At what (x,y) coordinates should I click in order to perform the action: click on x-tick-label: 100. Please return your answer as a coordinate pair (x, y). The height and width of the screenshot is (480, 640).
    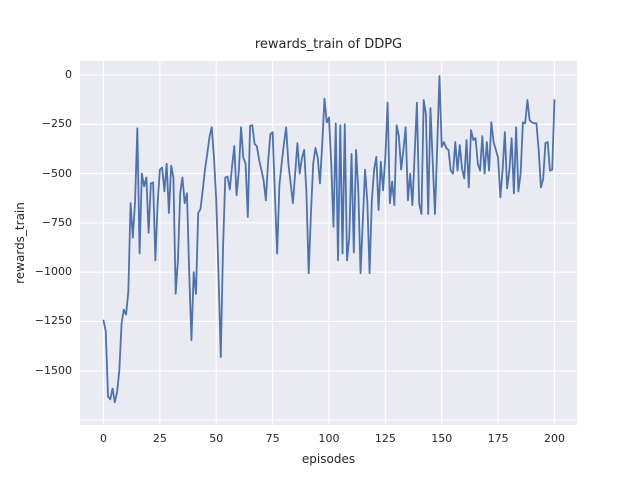
    Looking at the image, I should click on (329, 438).